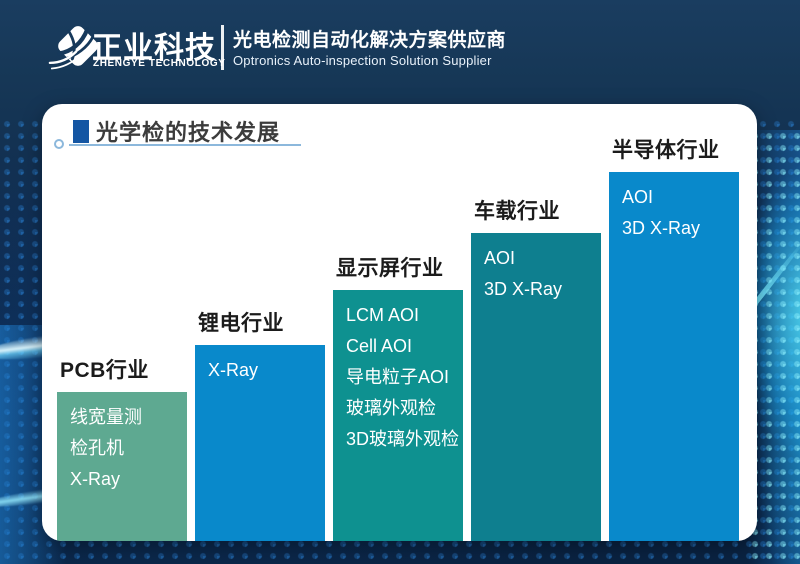 This screenshot has height=564, width=800. What do you see at coordinates (241, 323) in the screenshot?
I see `industry-label: 锂电行业` at bounding box center [241, 323].